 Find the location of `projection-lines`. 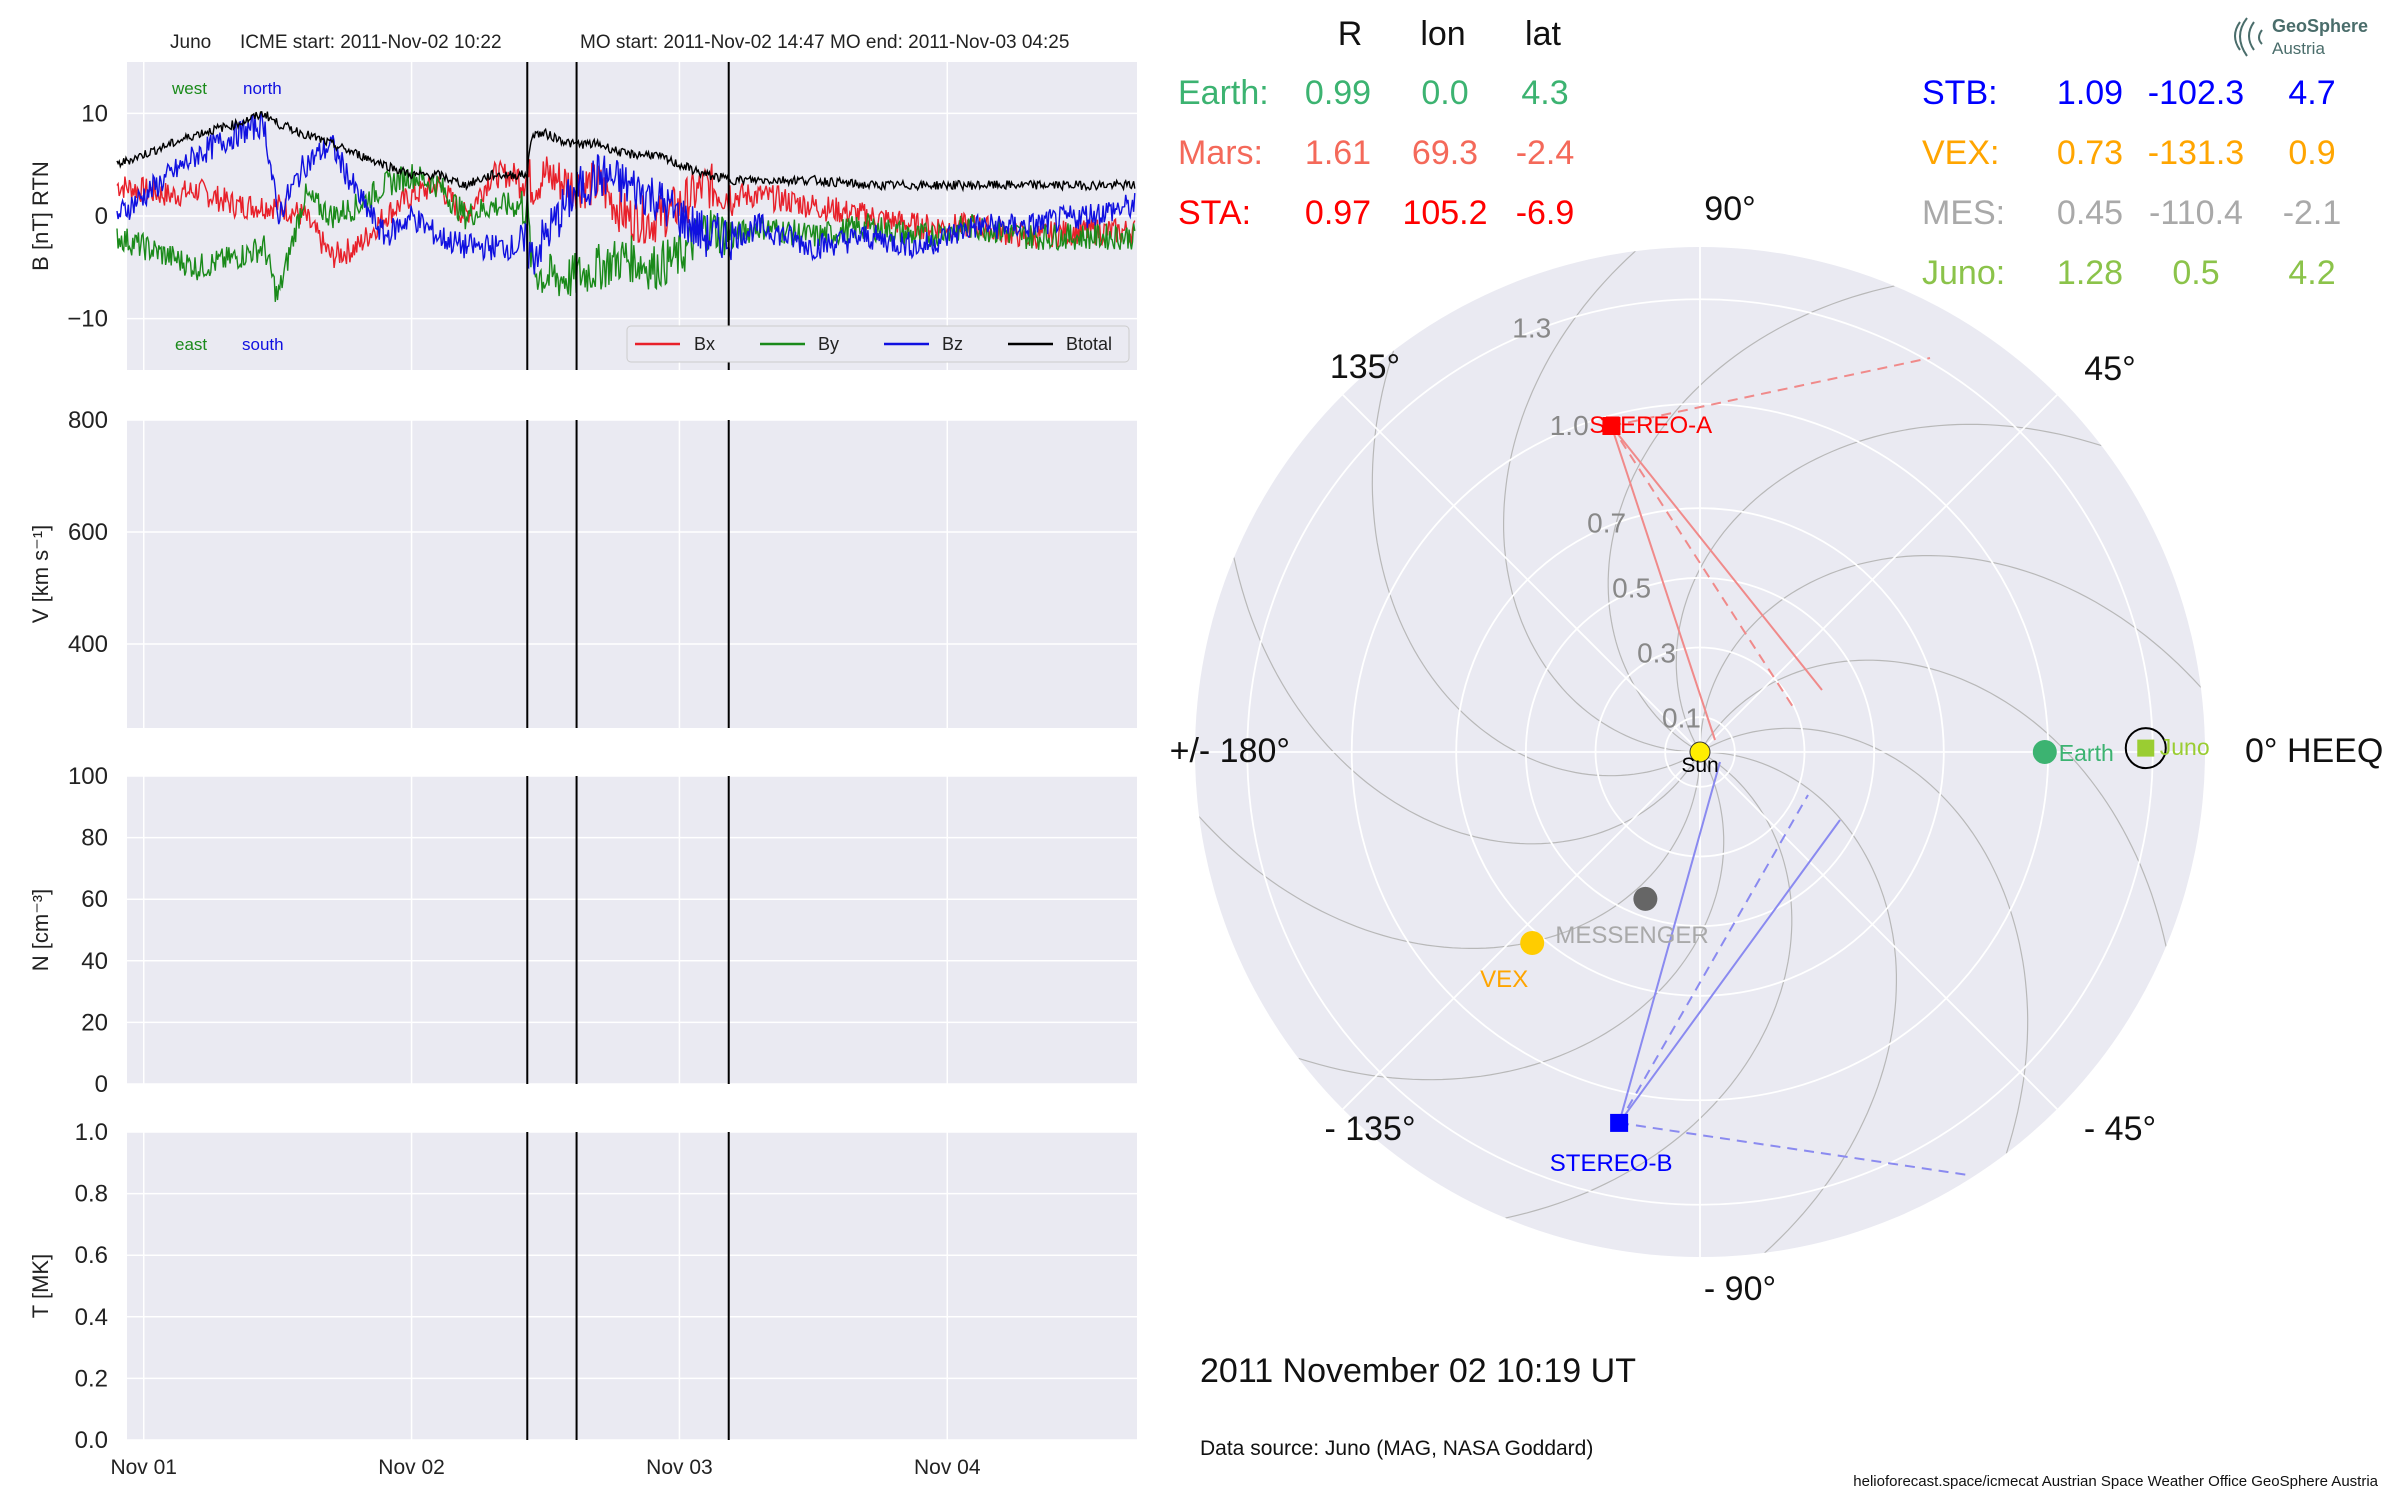

projection-lines is located at coordinates (1789, 766).